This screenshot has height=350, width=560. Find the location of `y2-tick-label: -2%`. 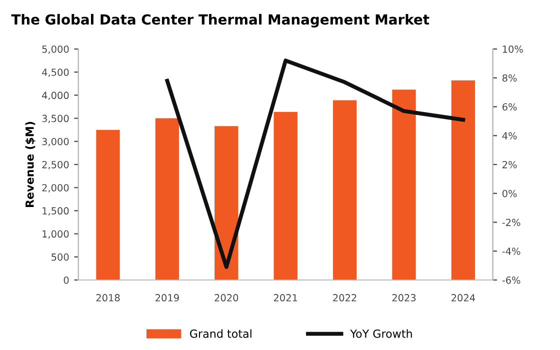

y2-tick-label: -2% is located at coordinates (511, 222).